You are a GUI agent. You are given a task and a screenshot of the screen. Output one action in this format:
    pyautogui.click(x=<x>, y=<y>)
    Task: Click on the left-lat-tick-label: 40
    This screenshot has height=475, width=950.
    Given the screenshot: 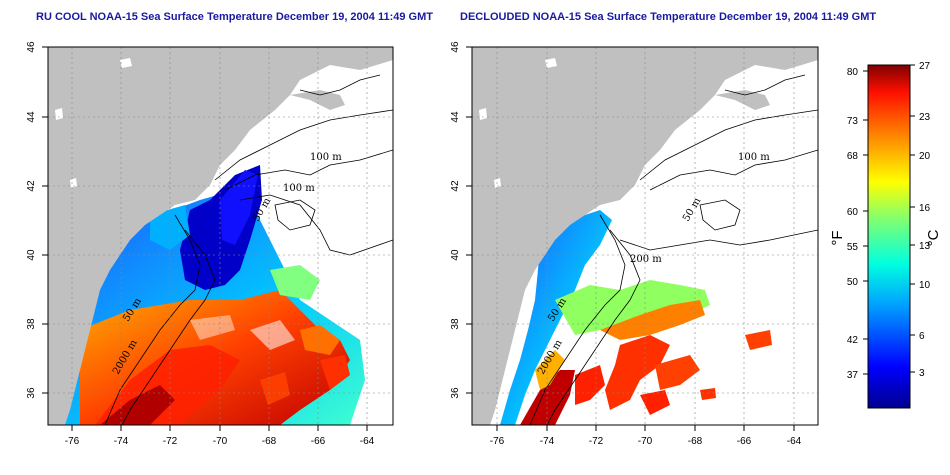 What is the action you would take?
    pyautogui.click(x=31, y=255)
    